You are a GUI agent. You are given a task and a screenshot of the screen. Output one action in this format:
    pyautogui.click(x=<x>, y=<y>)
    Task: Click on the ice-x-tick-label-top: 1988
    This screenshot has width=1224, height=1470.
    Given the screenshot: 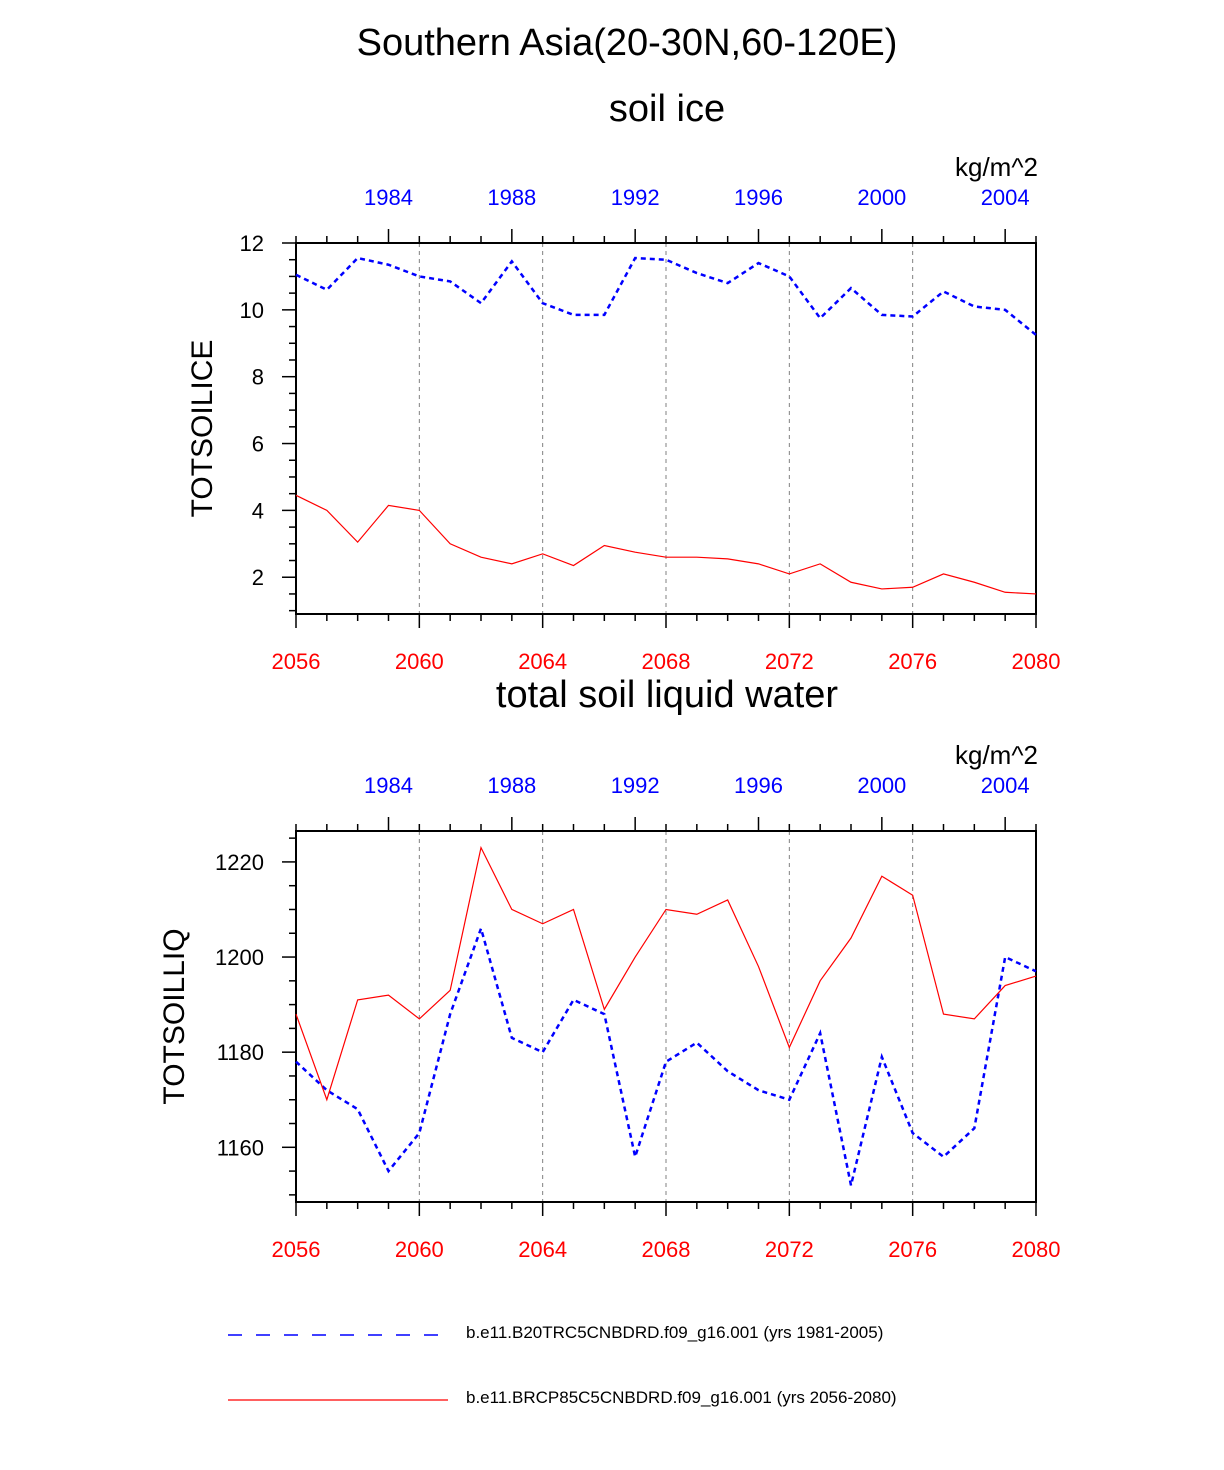 What is the action you would take?
    pyautogui.click(x=511, y=197)
    